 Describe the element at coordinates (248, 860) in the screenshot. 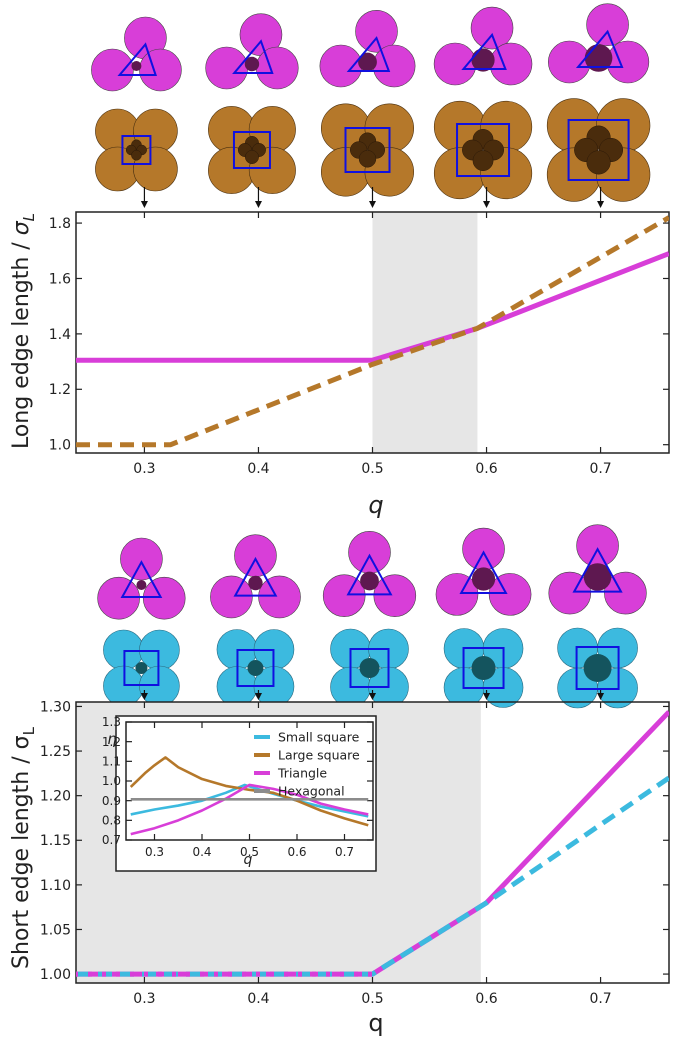

I see `inset-xlabel: q` at that location.